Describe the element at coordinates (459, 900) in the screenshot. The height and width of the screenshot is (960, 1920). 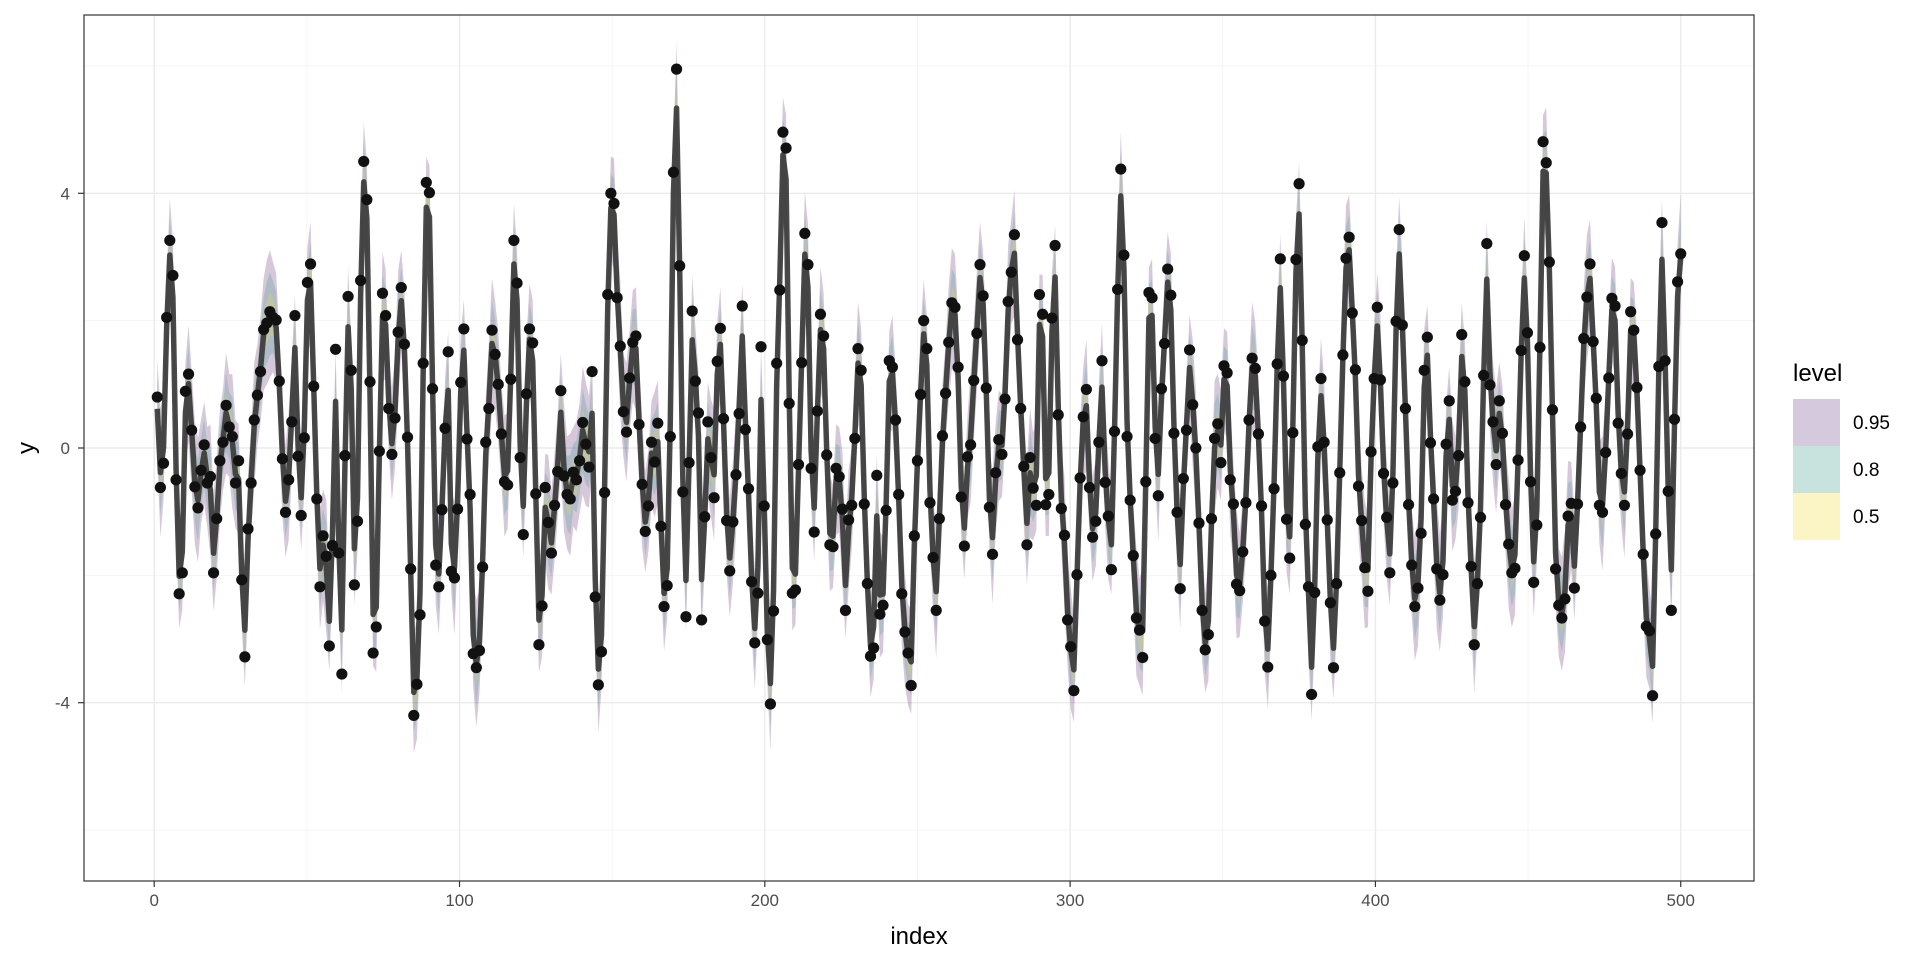
I see `x-tick-label: 100` at that location.